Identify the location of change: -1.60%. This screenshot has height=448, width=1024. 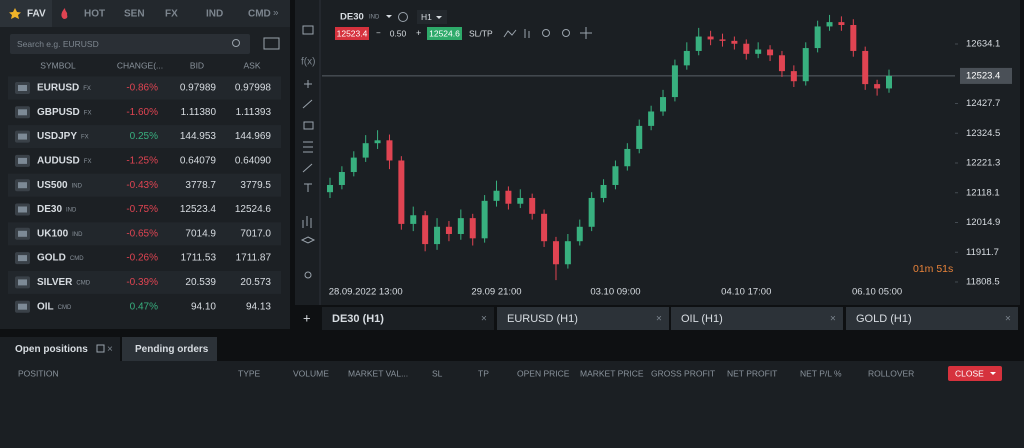
(142, 112).